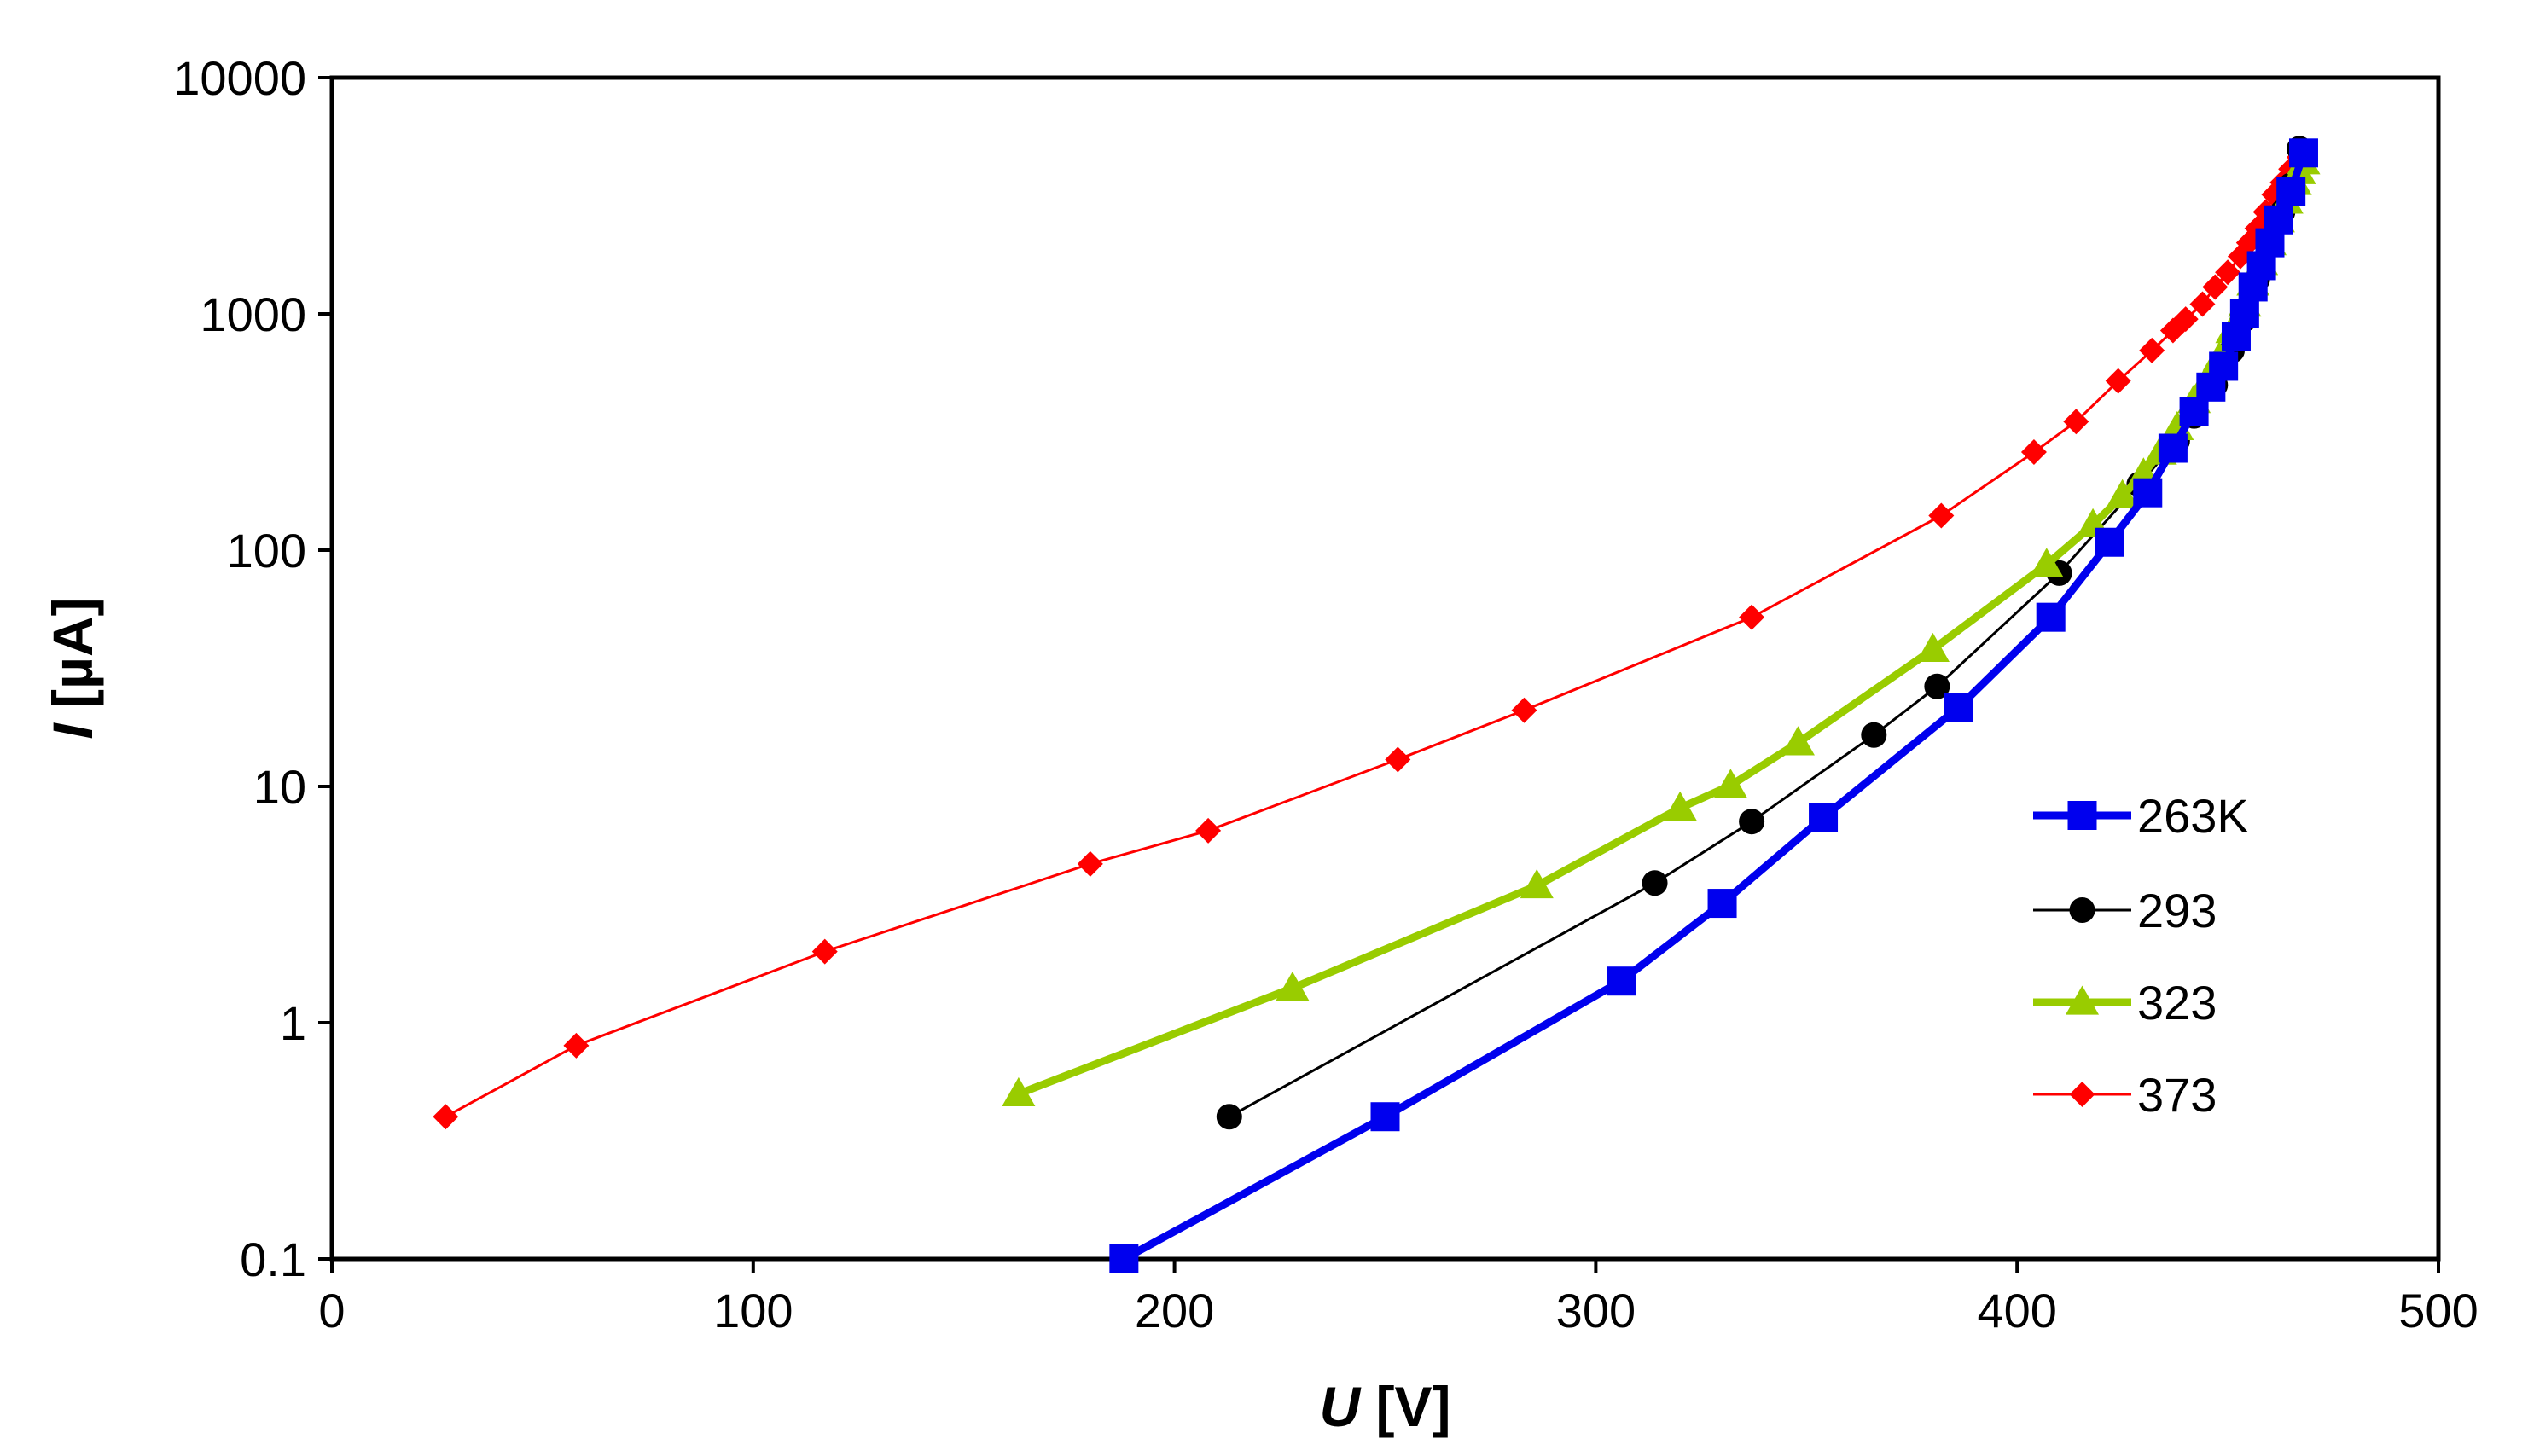 This screenshot has height=1456, width=2528. What do you see at coordinates (2438, 1310) in the screenshot?
I see `x-tick-label: 500` at bounding box center [2438, 1310].